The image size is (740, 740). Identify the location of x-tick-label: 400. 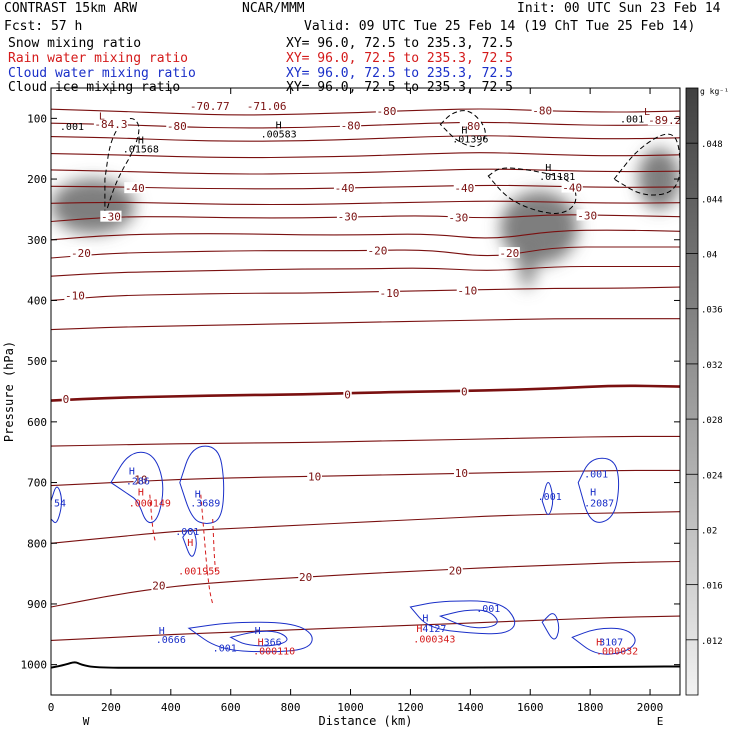
(171, 707).